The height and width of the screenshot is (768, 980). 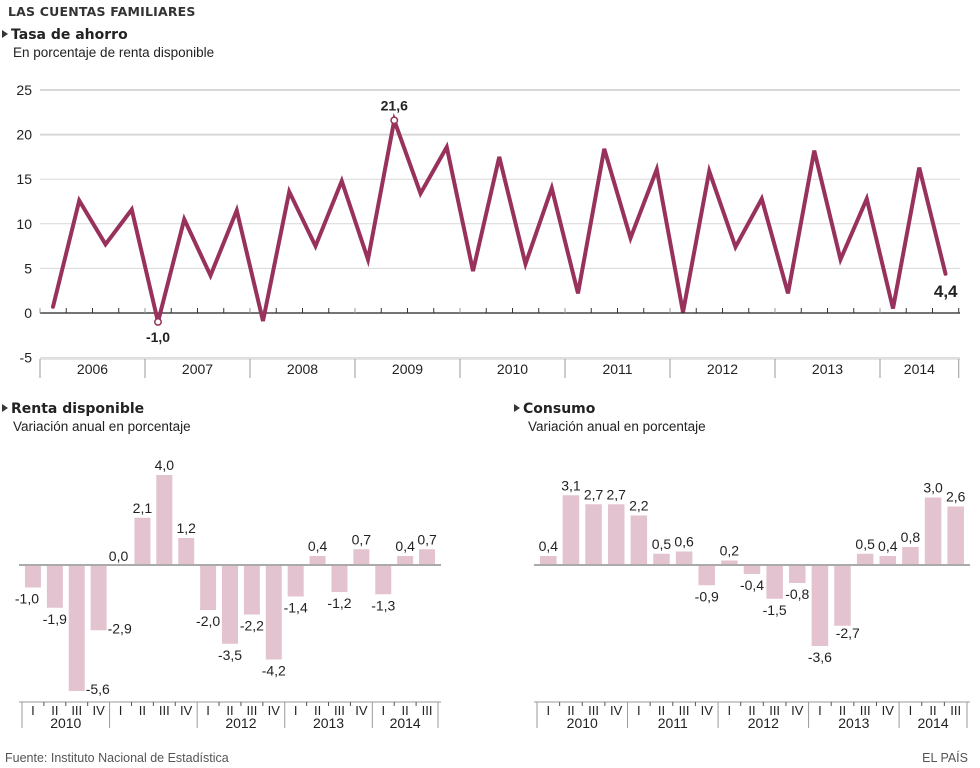 What do you see at coordinates (165, 465) in the screenshot?
I see `bar-value-label: 4,0` at bounding box center [165, 465].